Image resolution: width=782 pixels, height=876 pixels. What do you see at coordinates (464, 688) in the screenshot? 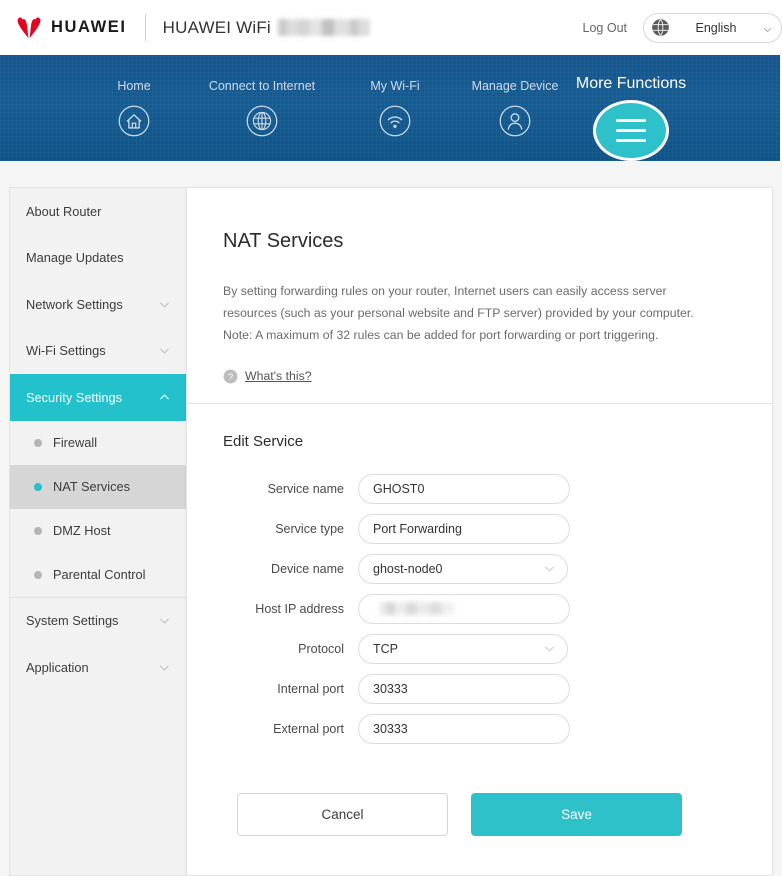
I see `internal-port-input: 30333` at bounding box center [464, 688].